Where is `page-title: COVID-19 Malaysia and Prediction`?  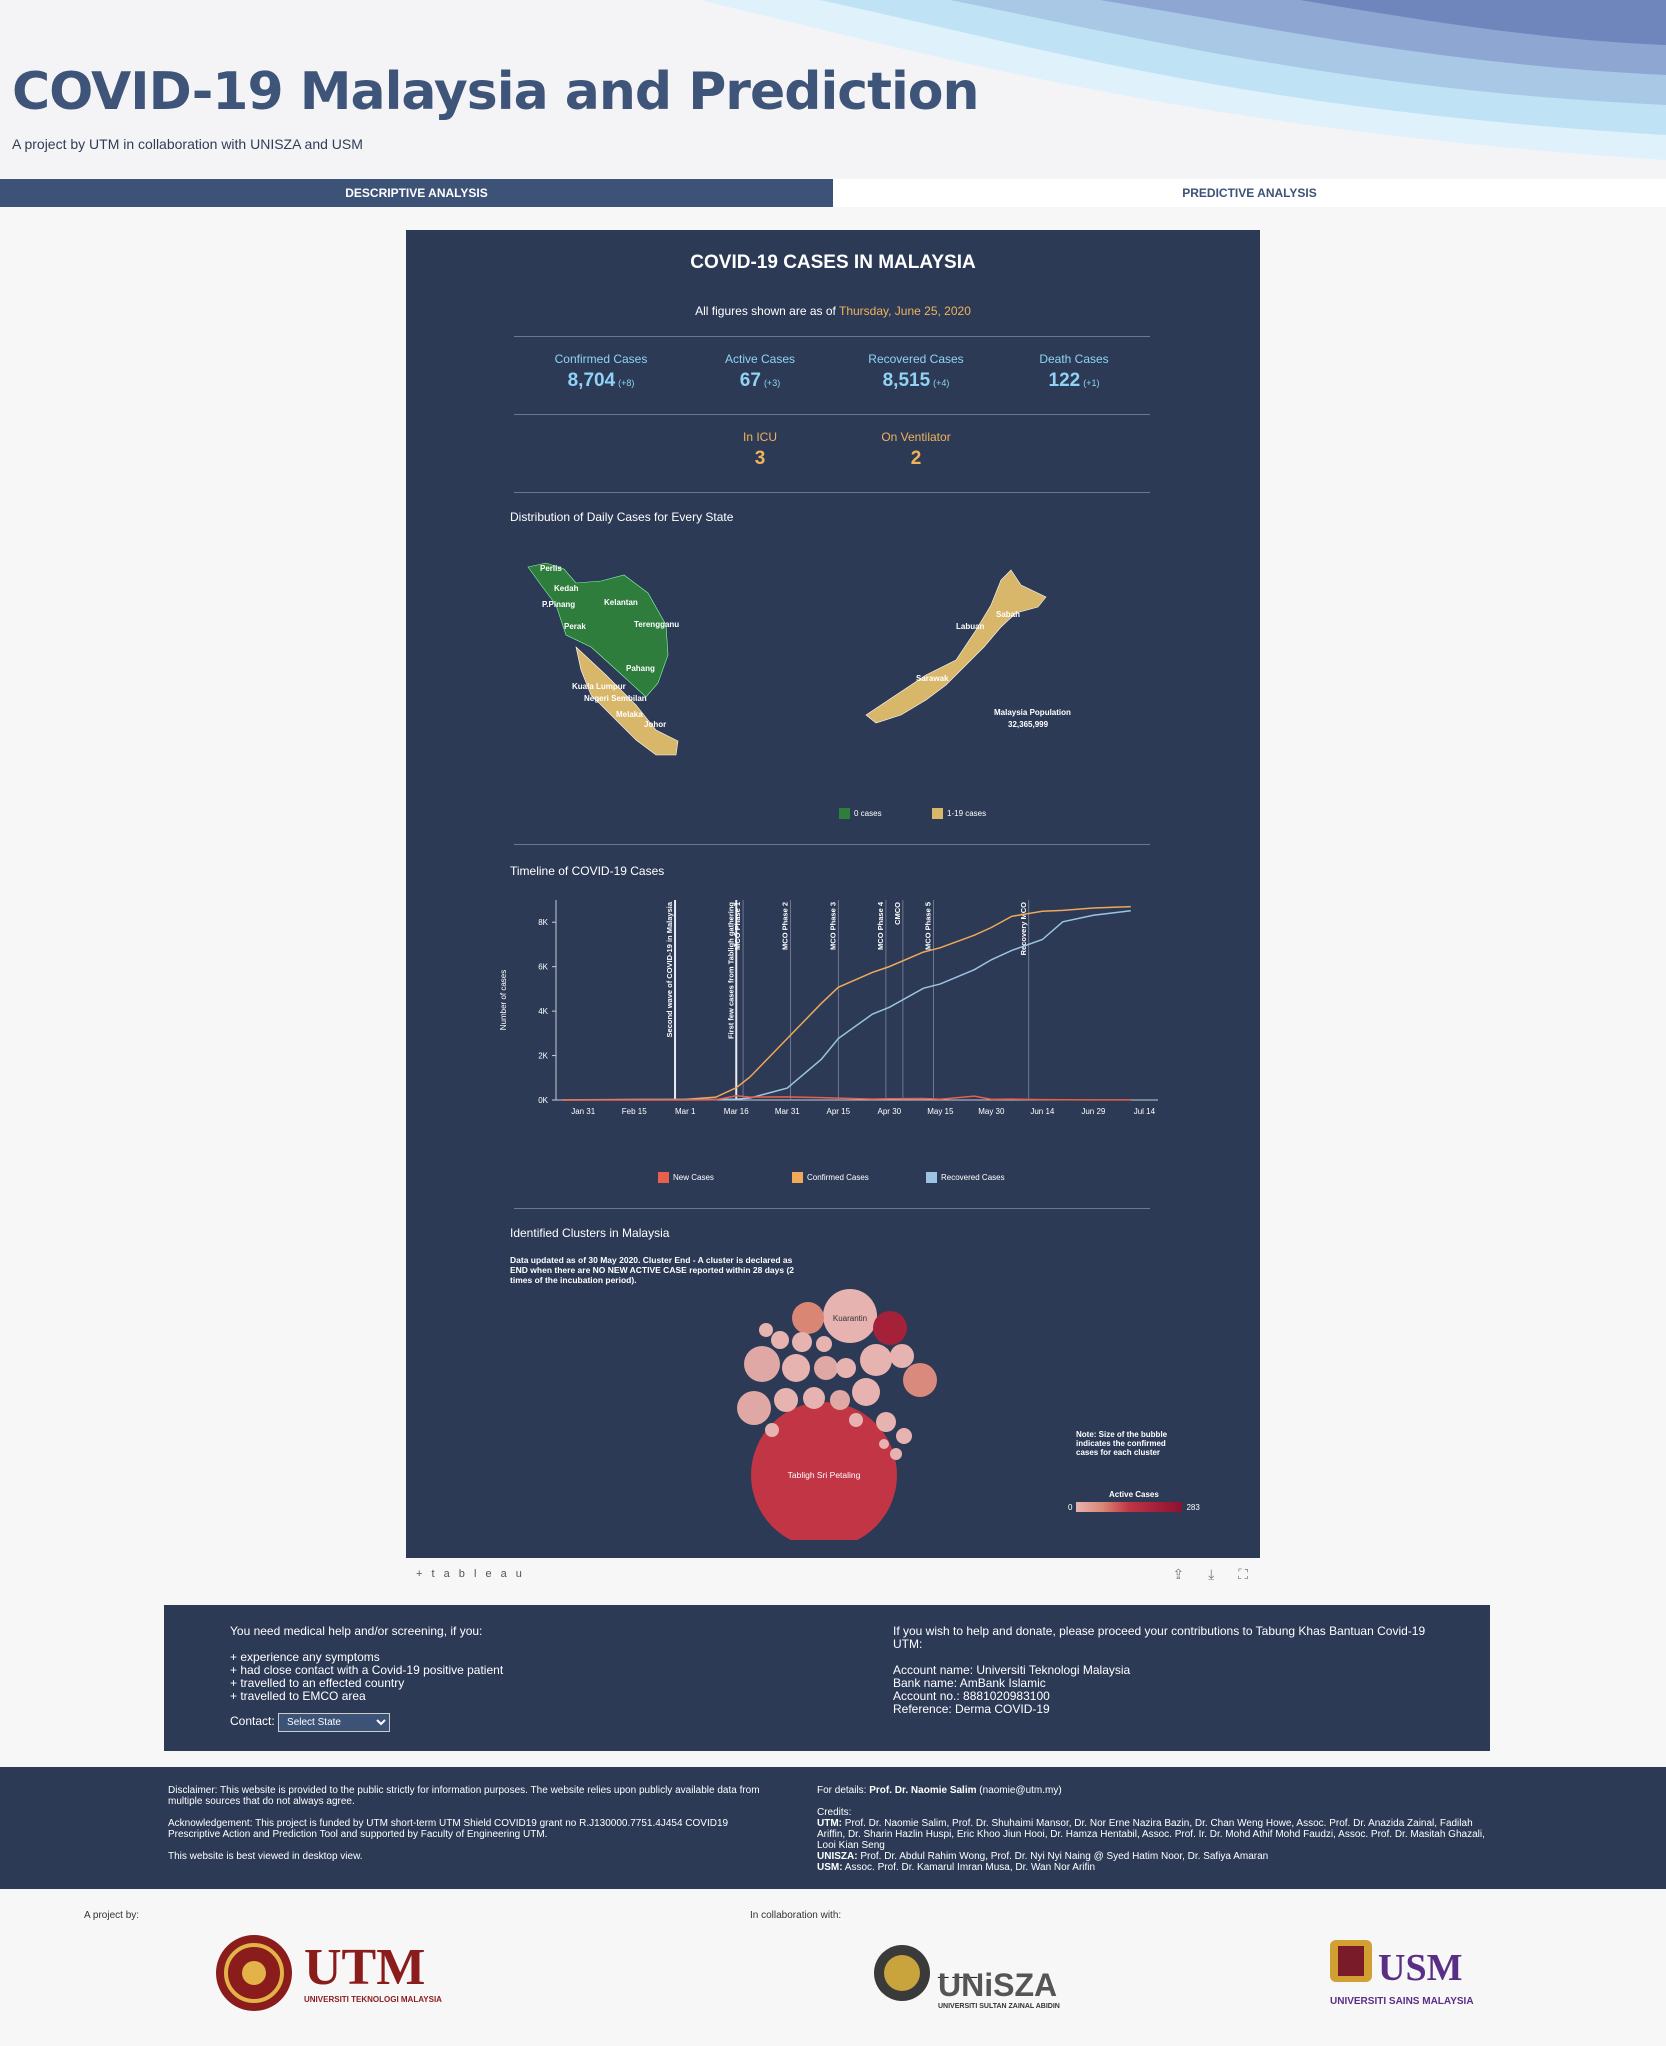 page-title: COVID-19 Malaysia and Prediction is located at coordinates (496, 92).